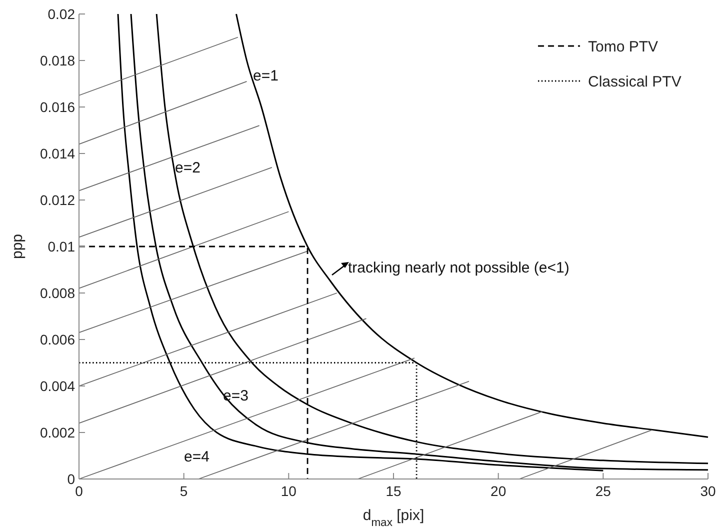 This screenshot has width=717, height=532. I want to click on y-tick-label: 0.016, so click(58, 106).